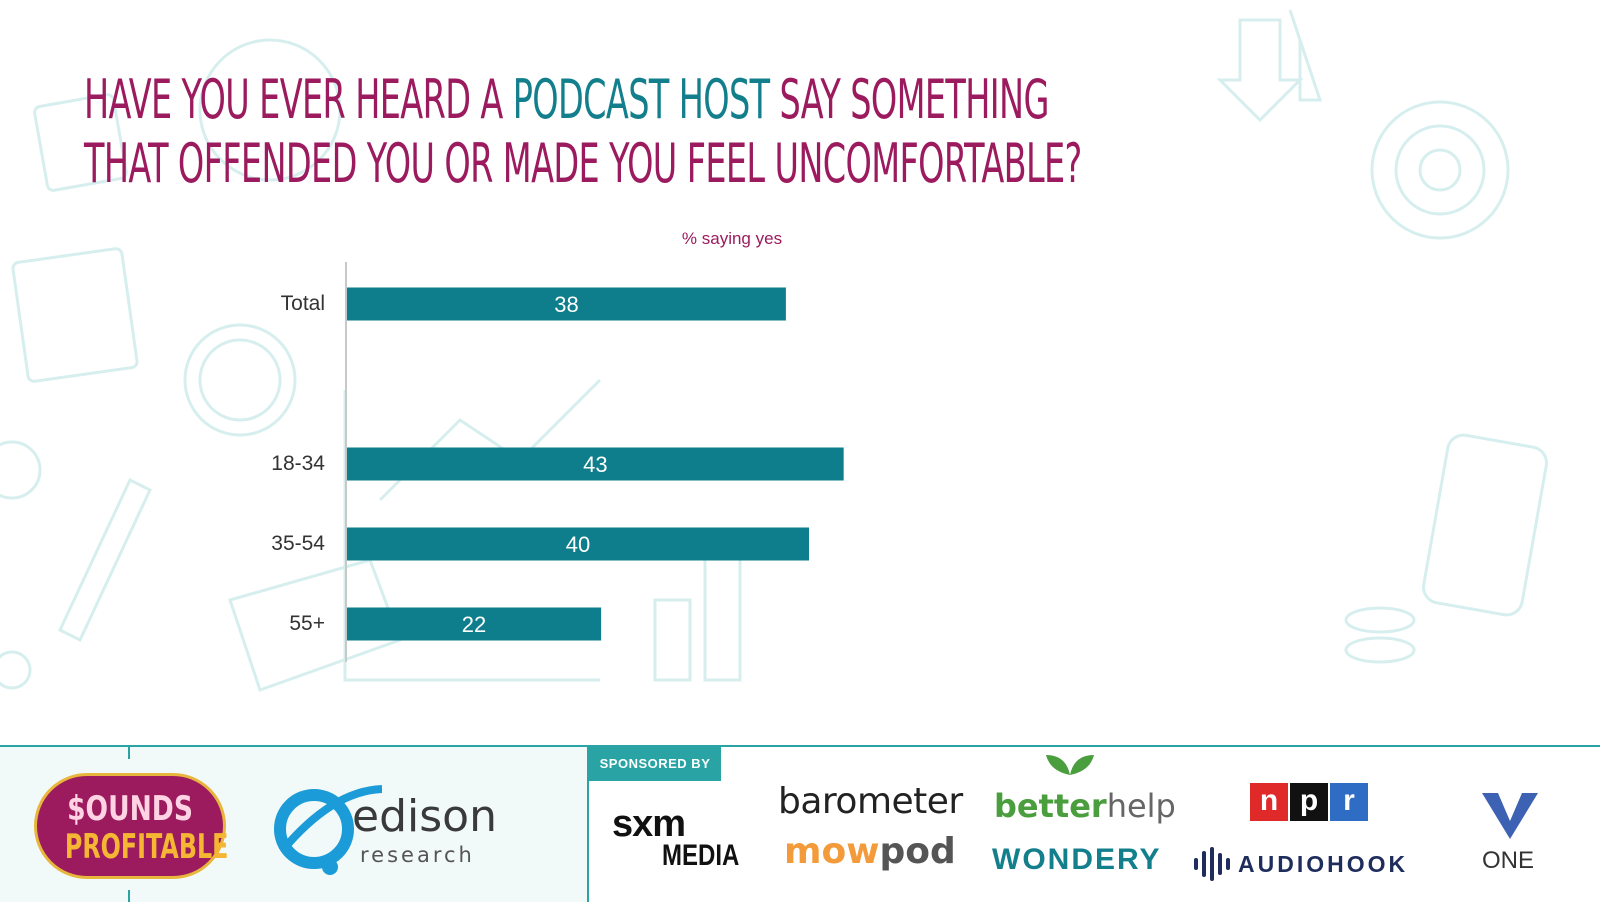  Describe the element at coordinates (649, 824) in the screenshot. I see `sxm-logo: sxm` at that location.